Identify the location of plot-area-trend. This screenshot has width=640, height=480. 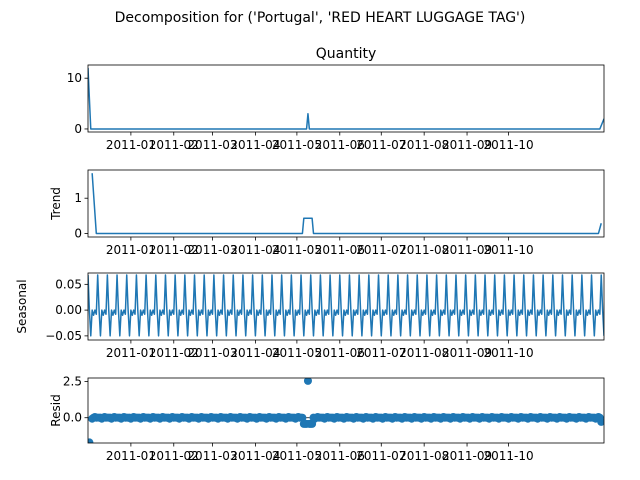
(346, 204).